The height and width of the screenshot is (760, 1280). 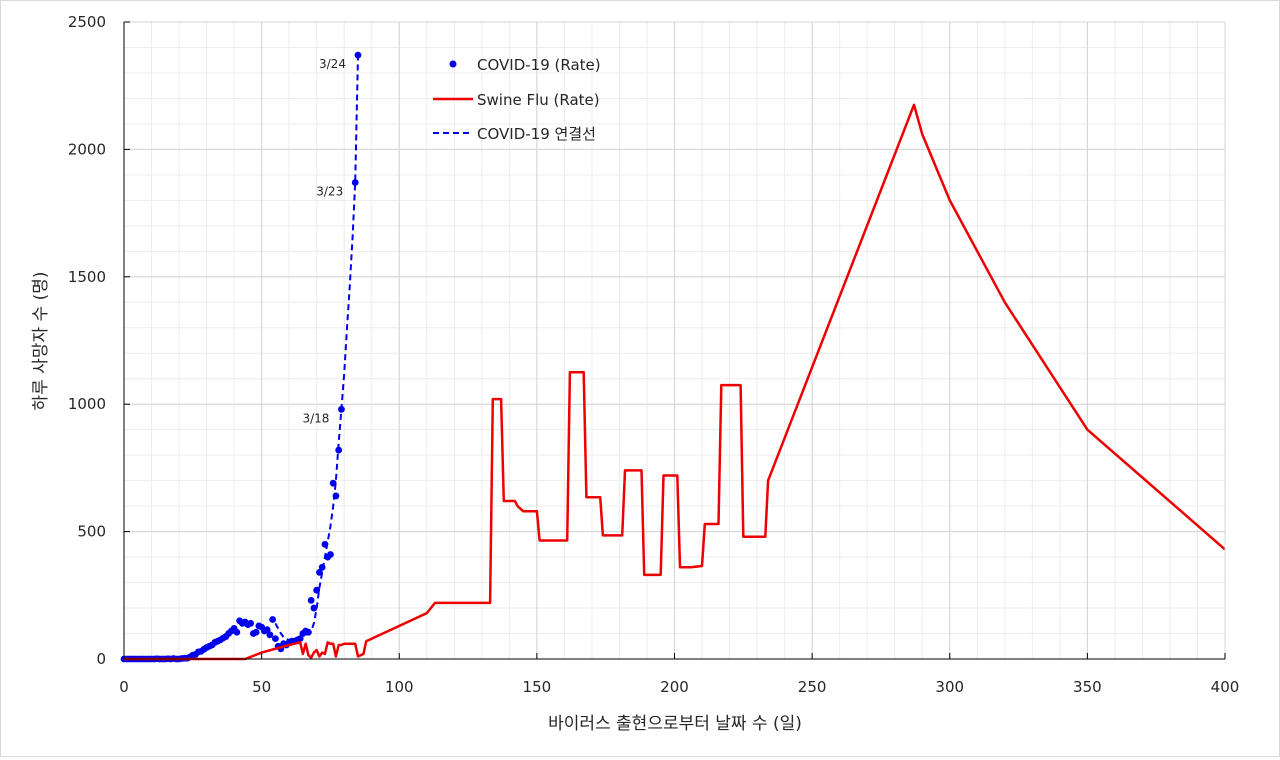 I want to click on series-covid-connector-line, so click(x=316, y=348).